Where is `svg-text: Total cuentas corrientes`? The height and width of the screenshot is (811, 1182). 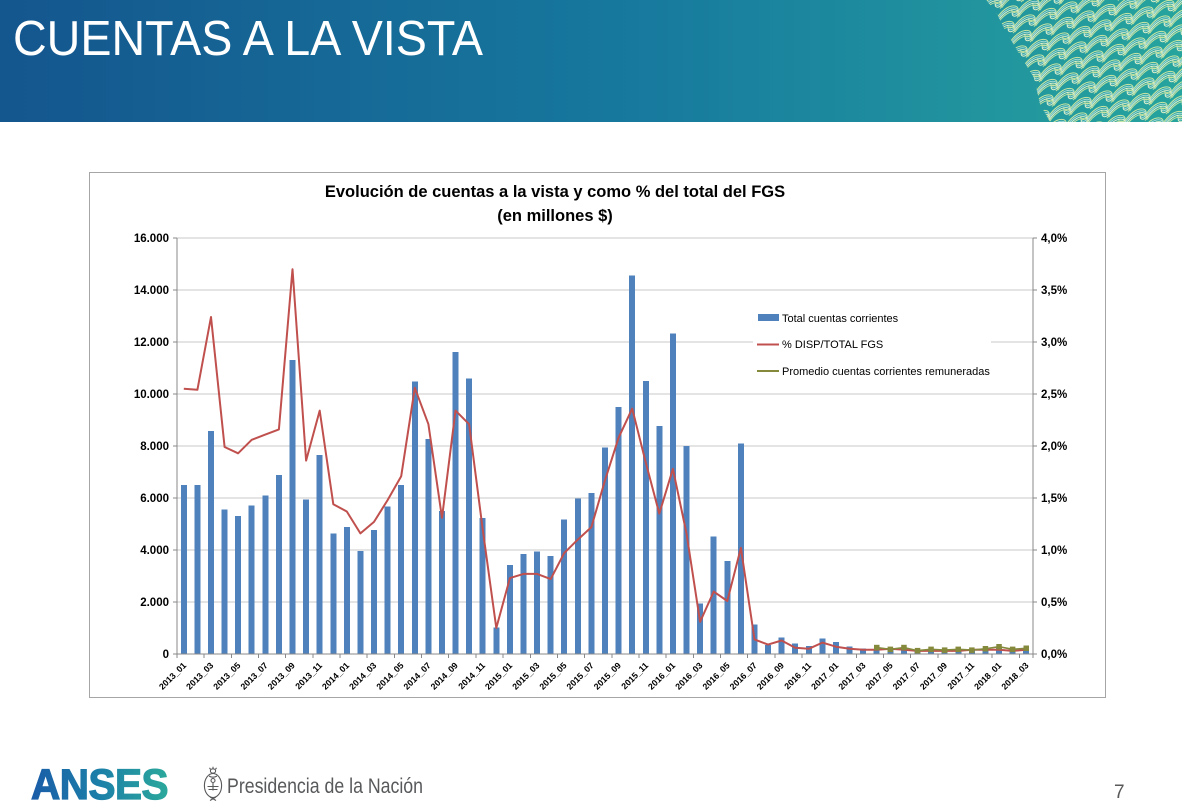
svg-text: Total cuentas corrientes is located at coordinates (840, 319).